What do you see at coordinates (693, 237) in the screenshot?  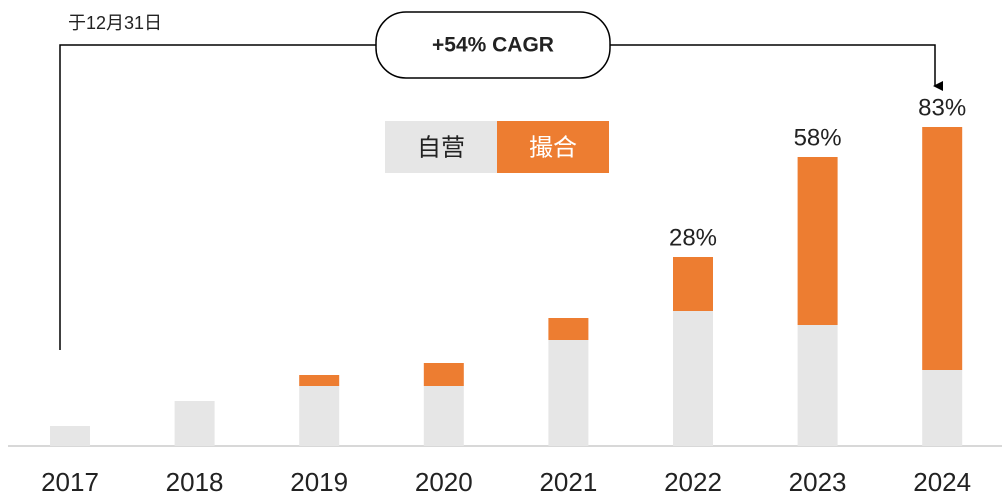 I see `share-label: 28%` at bounding box center [693, 237].